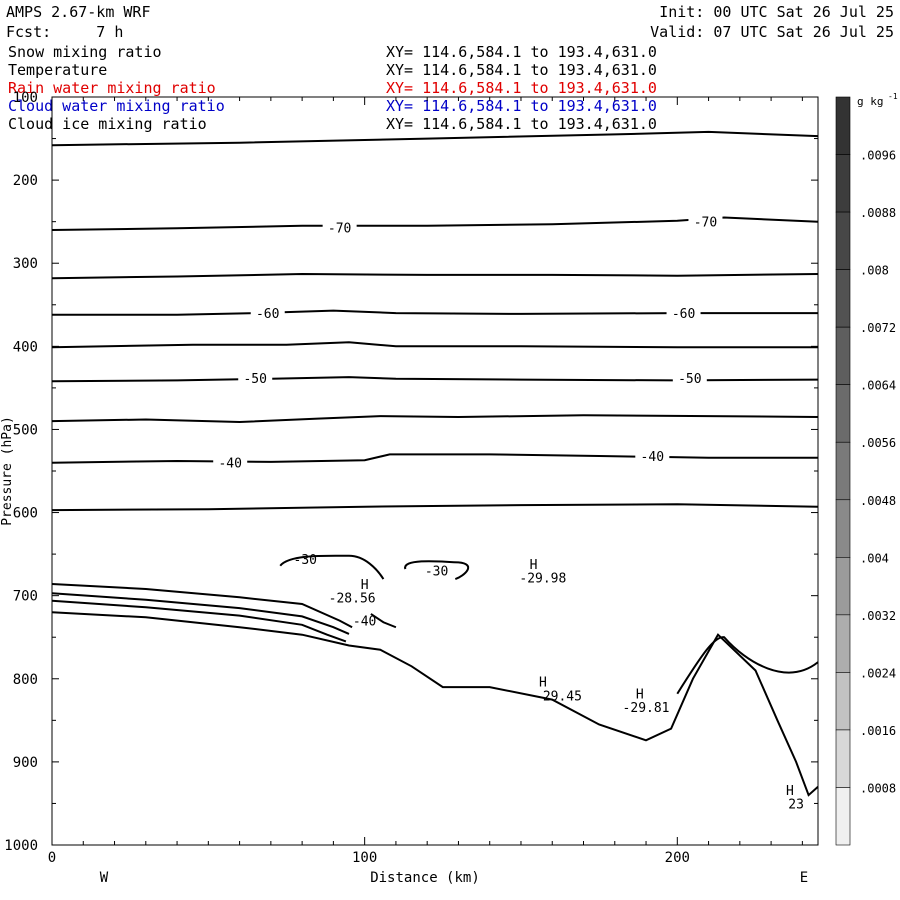  Describe the element at coordinates (772, 32) in the screenshot. I see `valid-time: Valid: 07 UTC Sat 26 Jul 25` at that location.